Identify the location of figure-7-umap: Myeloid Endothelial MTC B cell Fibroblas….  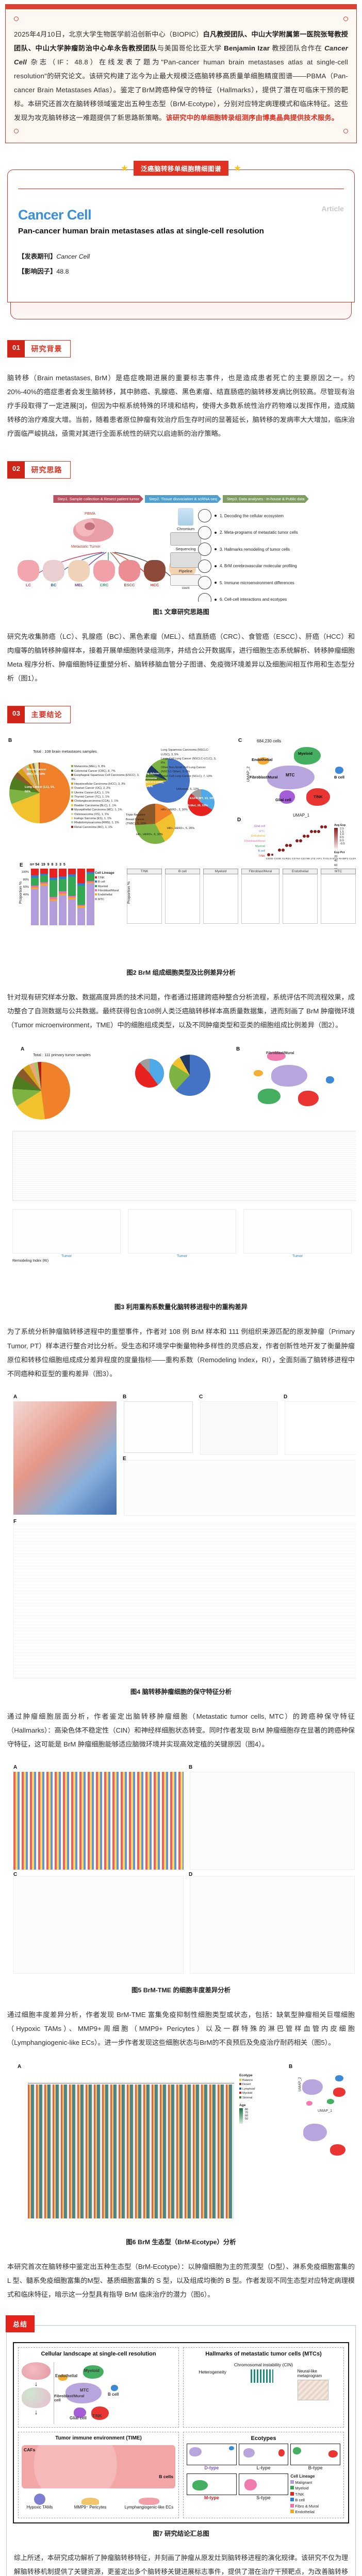
(115, 2394).